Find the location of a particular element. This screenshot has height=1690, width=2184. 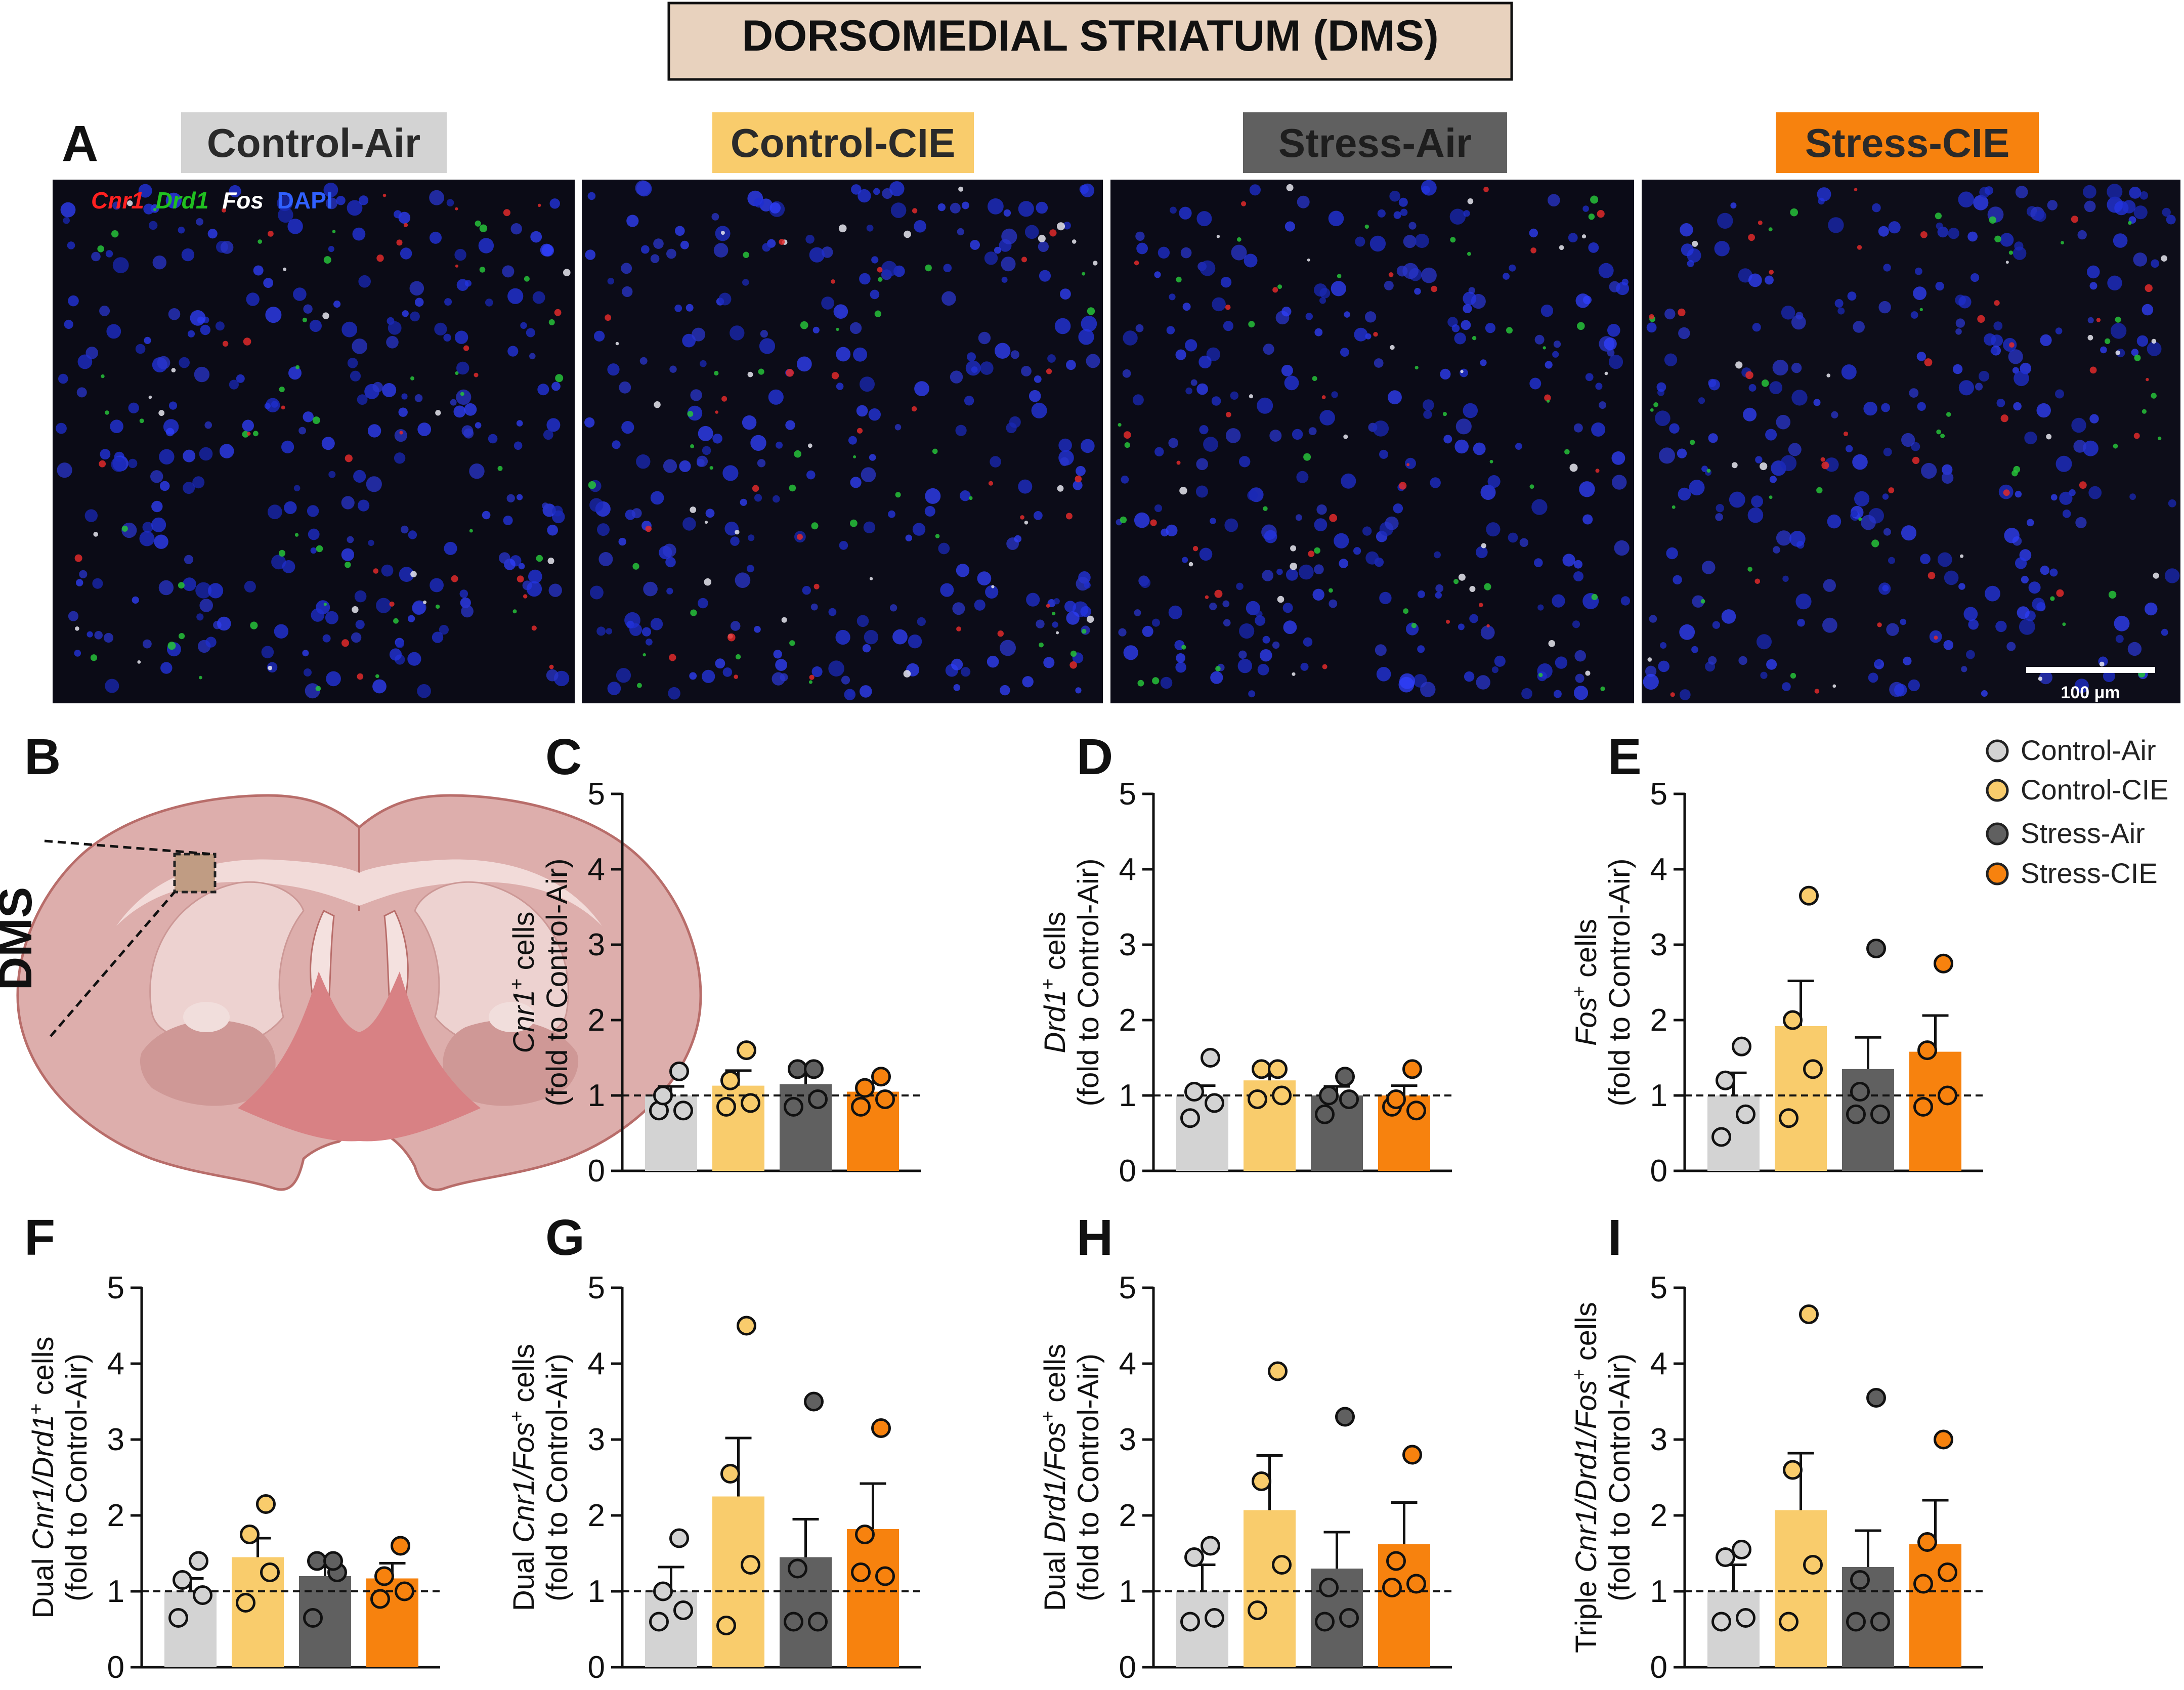

y-axis-label-part: Drd1 is located at coordinates (1055, 1022).